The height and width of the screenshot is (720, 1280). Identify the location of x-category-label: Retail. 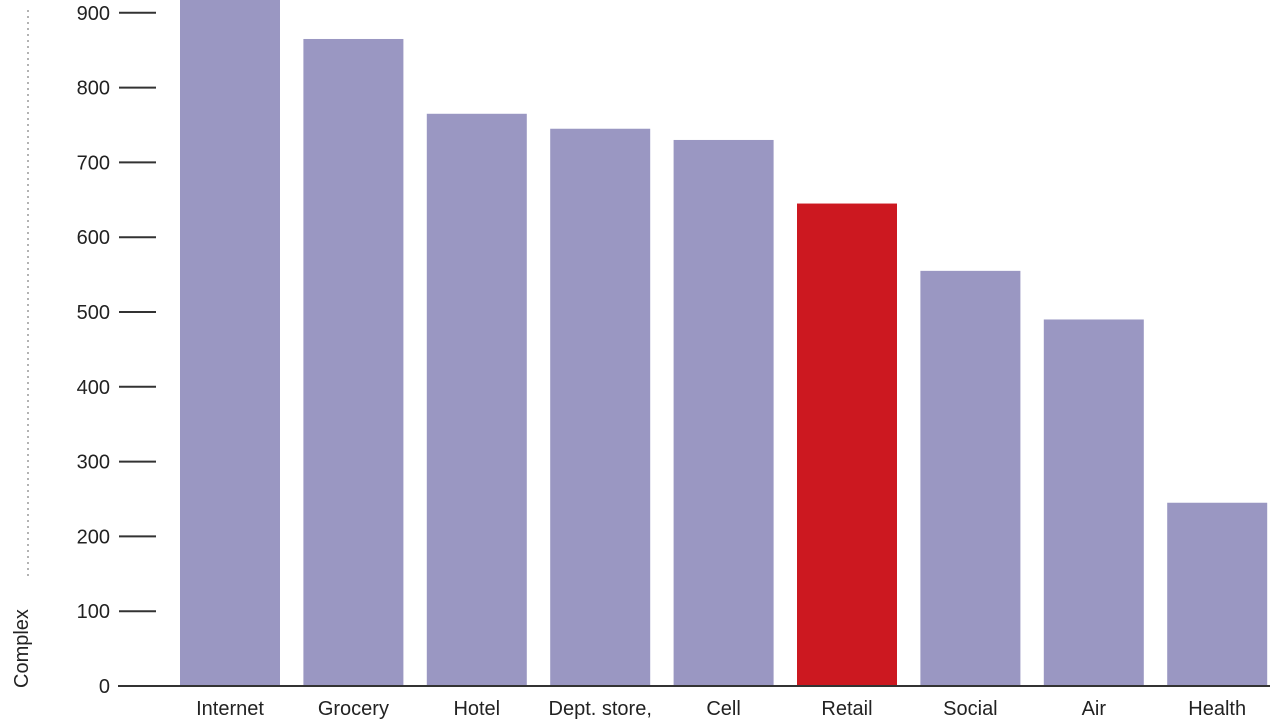
(846, 709).